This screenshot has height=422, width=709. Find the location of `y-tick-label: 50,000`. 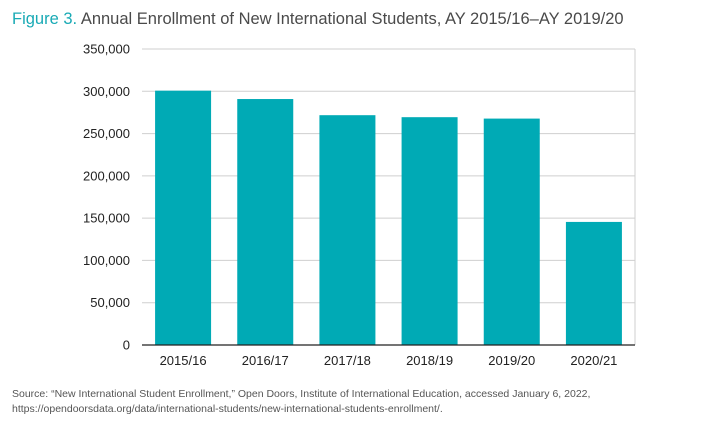

y-tick-label: 50,000 is located at coordinates (110, 302).